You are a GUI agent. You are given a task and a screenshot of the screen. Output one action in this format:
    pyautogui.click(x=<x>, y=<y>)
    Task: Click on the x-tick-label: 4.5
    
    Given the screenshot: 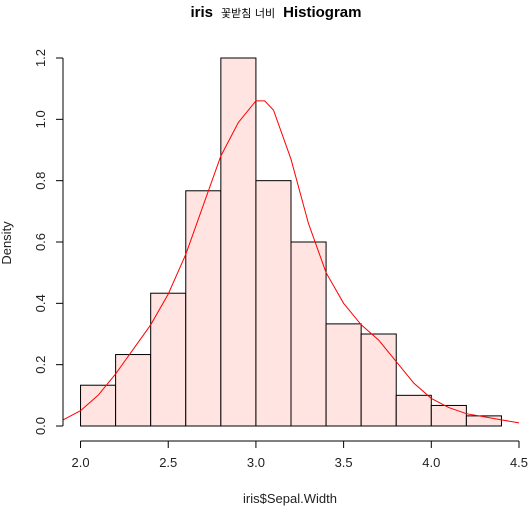 What is the action you would take?
    pyautogui.click(x=519, y=462)
    